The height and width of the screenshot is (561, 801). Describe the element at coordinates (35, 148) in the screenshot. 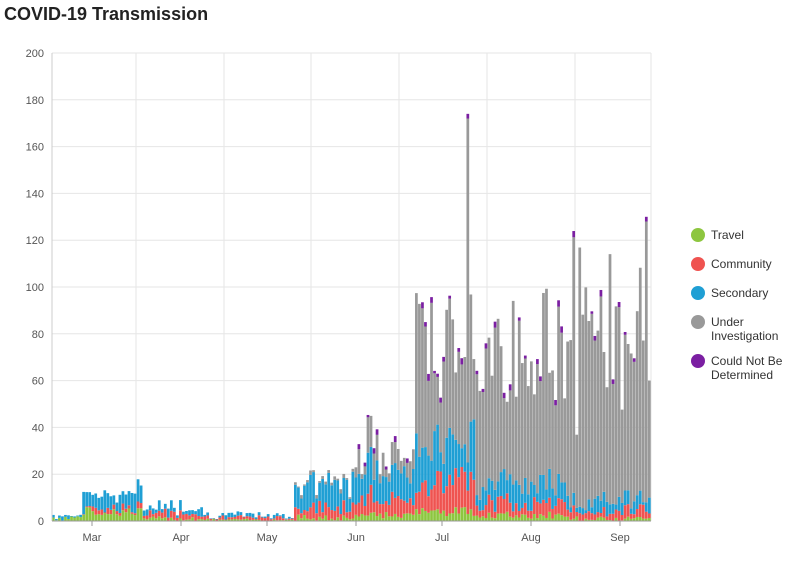

I see `y-tick-label: 160` at that location.